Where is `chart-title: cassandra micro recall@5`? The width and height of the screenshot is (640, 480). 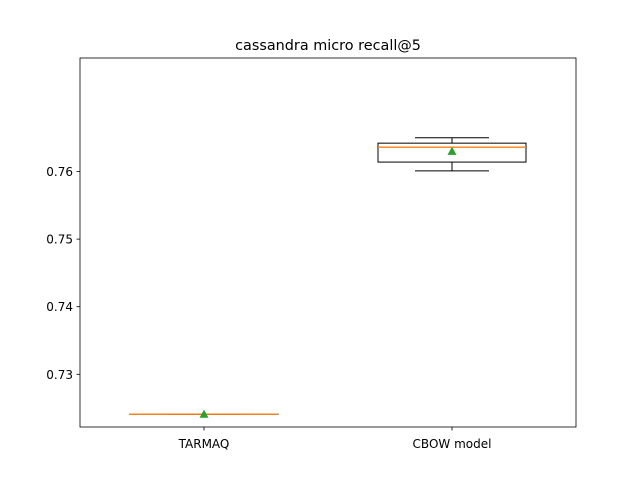 chart-title: cassandra micro recall@5 is located at coordinates (328, 46).